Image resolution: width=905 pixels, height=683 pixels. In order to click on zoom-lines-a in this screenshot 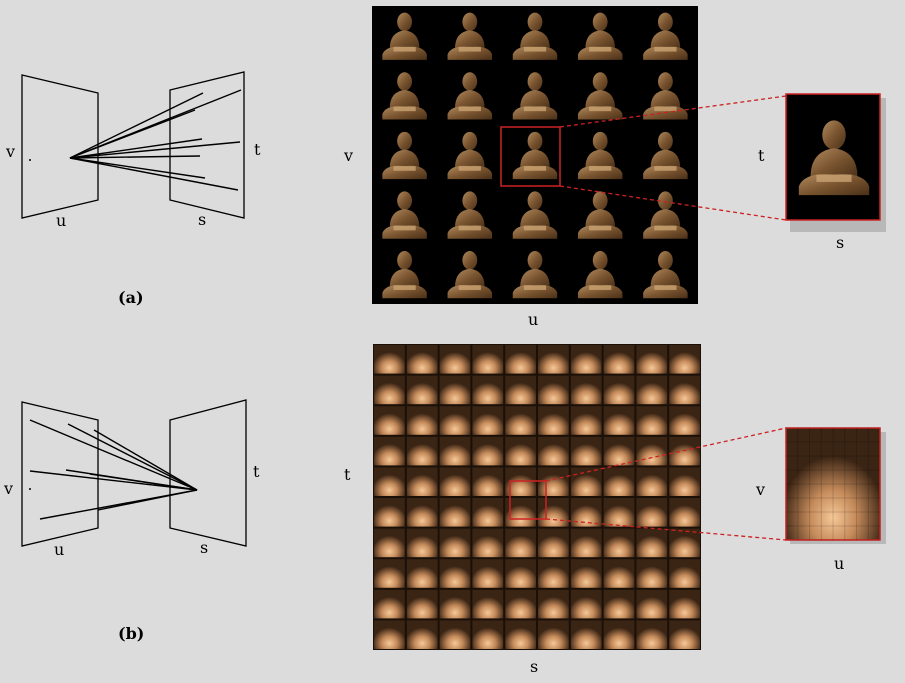, I will do `click(673, 158)`.